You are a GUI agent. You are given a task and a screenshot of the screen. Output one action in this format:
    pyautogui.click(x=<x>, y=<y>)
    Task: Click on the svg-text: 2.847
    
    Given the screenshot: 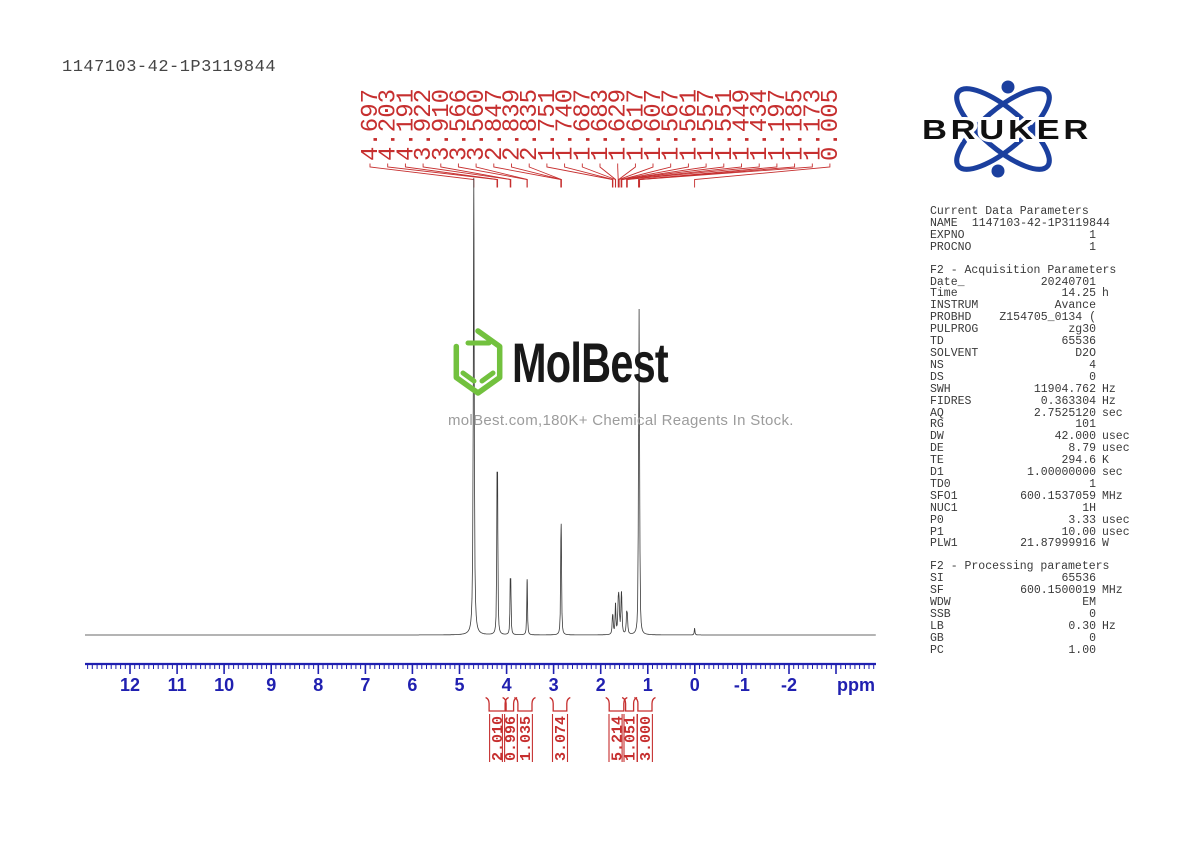 What is the action you would take?
    pyautogui.click(x=495, y=125)
    